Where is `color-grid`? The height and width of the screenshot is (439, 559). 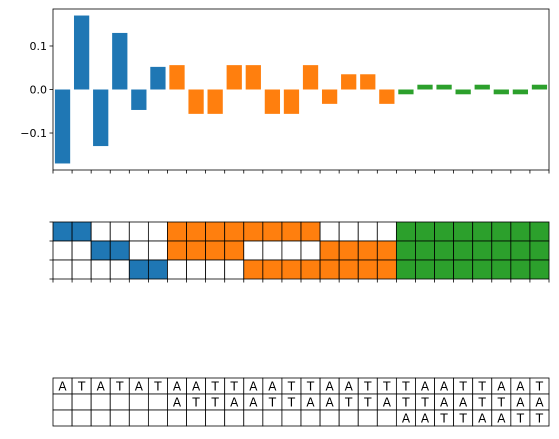 color-grid is located at coordinates (301, 250).